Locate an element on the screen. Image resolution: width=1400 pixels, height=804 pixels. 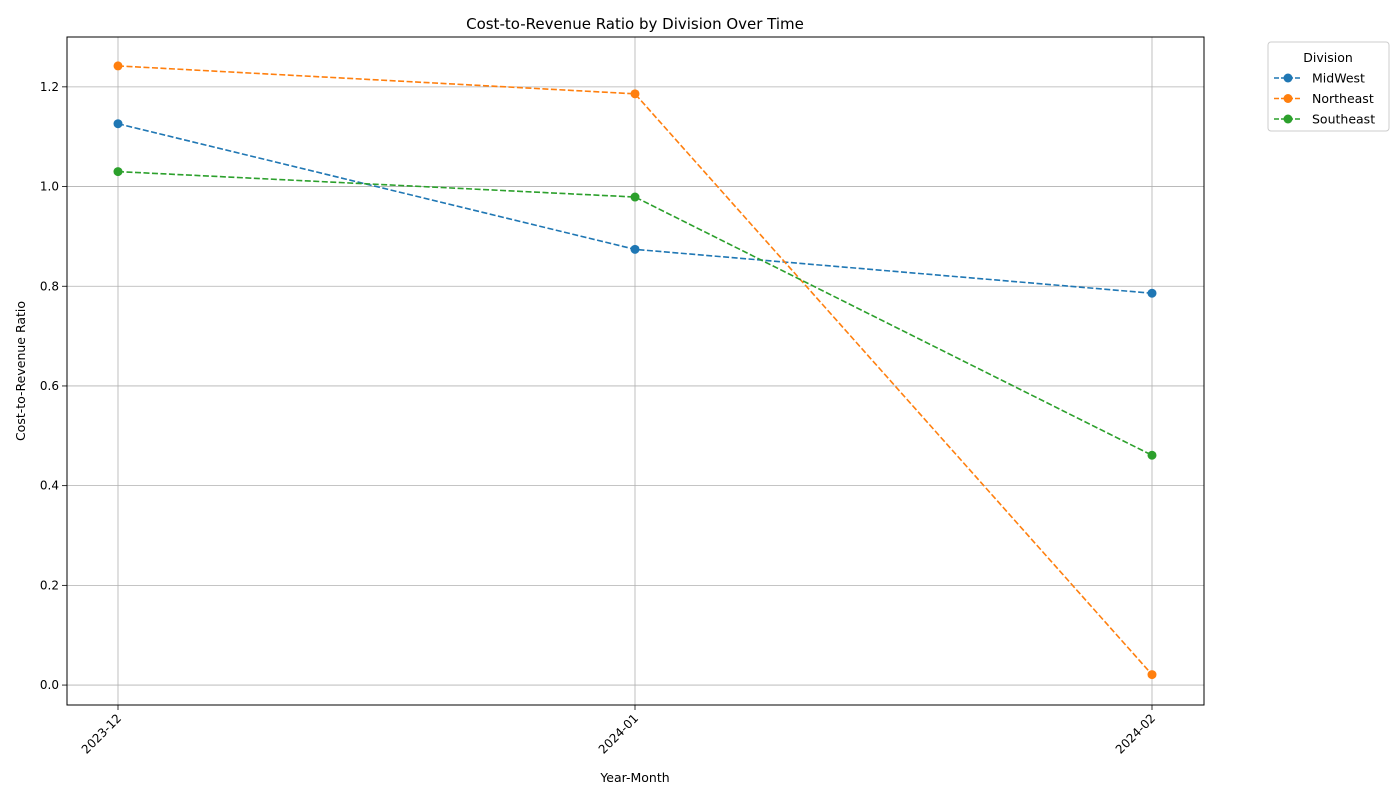
legend-label-northeast: Northeast is located at coordinates (1343, 98).